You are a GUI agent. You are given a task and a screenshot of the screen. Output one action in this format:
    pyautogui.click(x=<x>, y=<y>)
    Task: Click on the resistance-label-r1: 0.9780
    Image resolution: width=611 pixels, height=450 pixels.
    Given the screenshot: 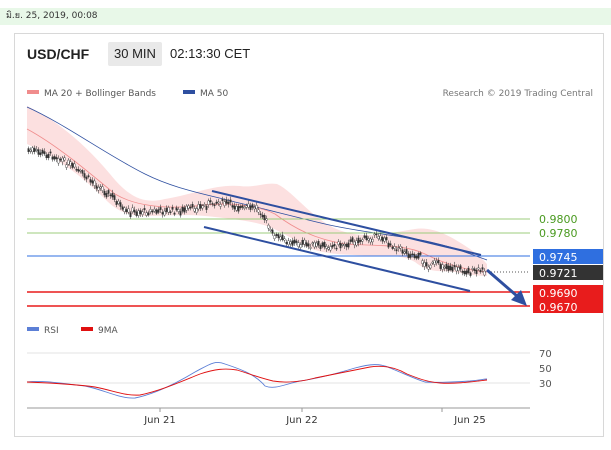 What is the action you would take?
    pyautogui.click(x=558, y=233)
    